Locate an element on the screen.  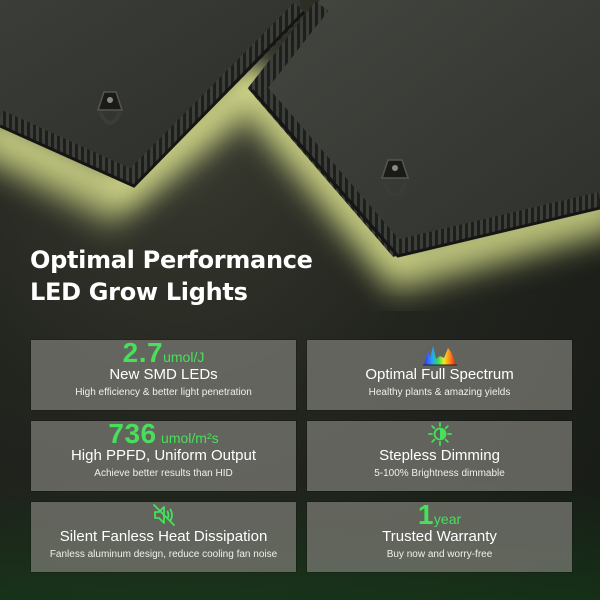
title-line-1: Optimal Performance is located at coordinates (171, 260).